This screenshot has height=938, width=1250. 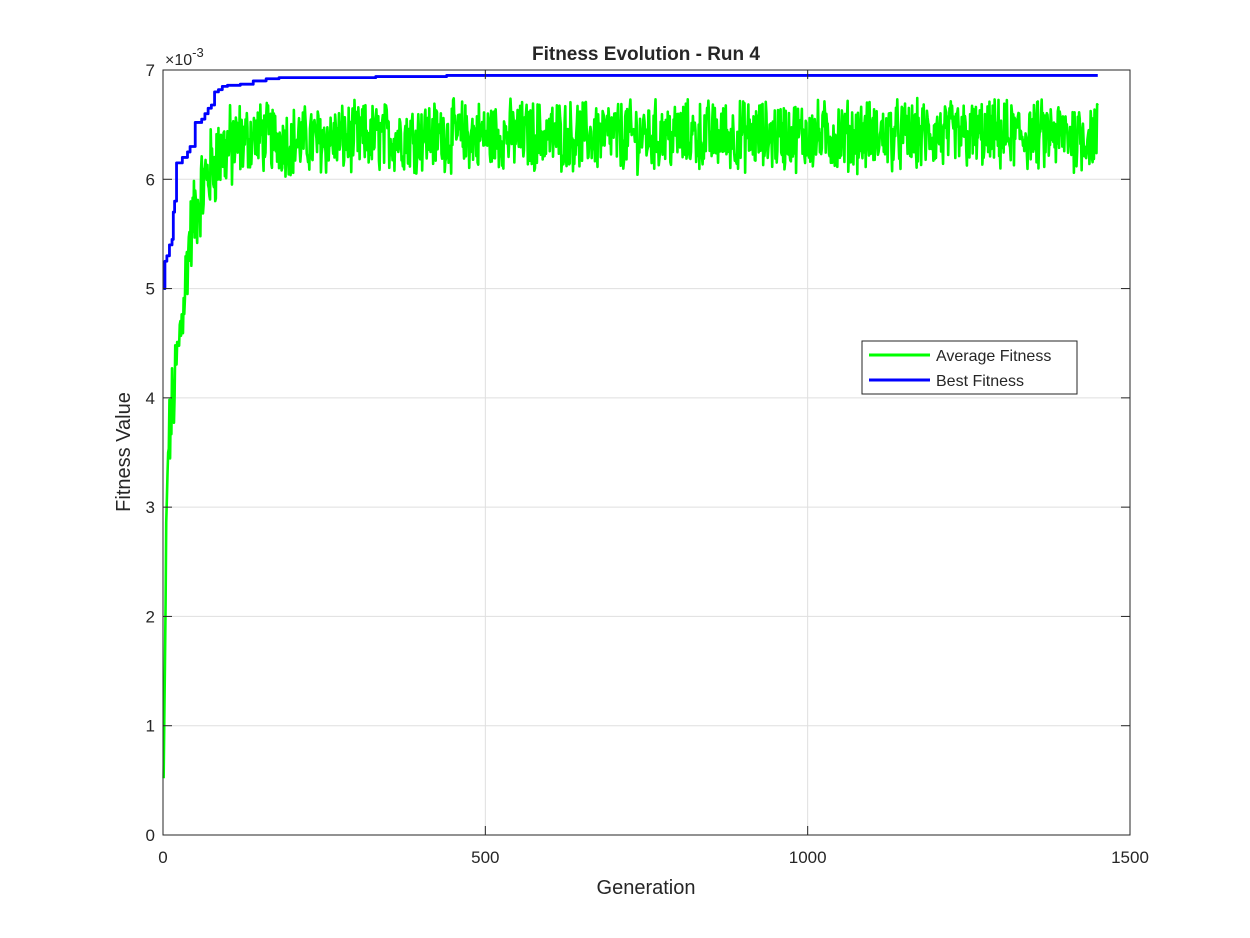 What do you see at coordinates (150, 726) in the screenshot?
I see `y-tick-label: 1` at bounding box center [150, 726].